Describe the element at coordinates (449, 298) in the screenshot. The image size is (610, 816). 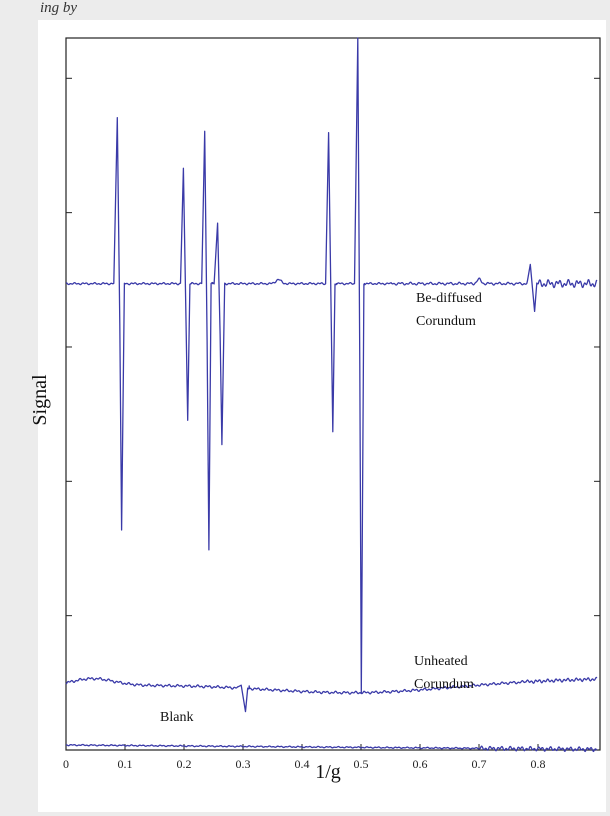
I see `annotation-be-diffused-line1: Be-diffused` at that location.